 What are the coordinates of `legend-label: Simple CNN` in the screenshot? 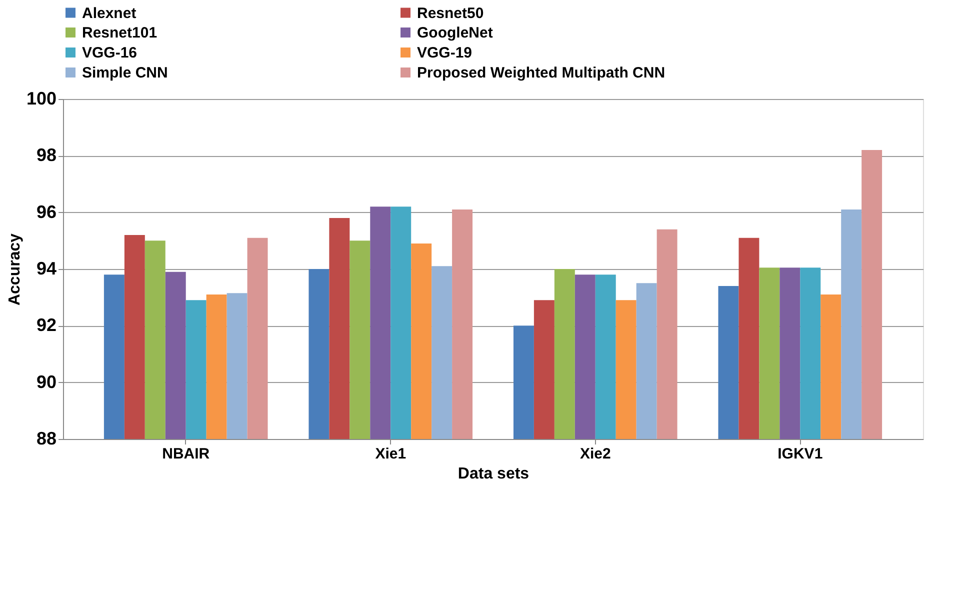 It's located at (125, 73).